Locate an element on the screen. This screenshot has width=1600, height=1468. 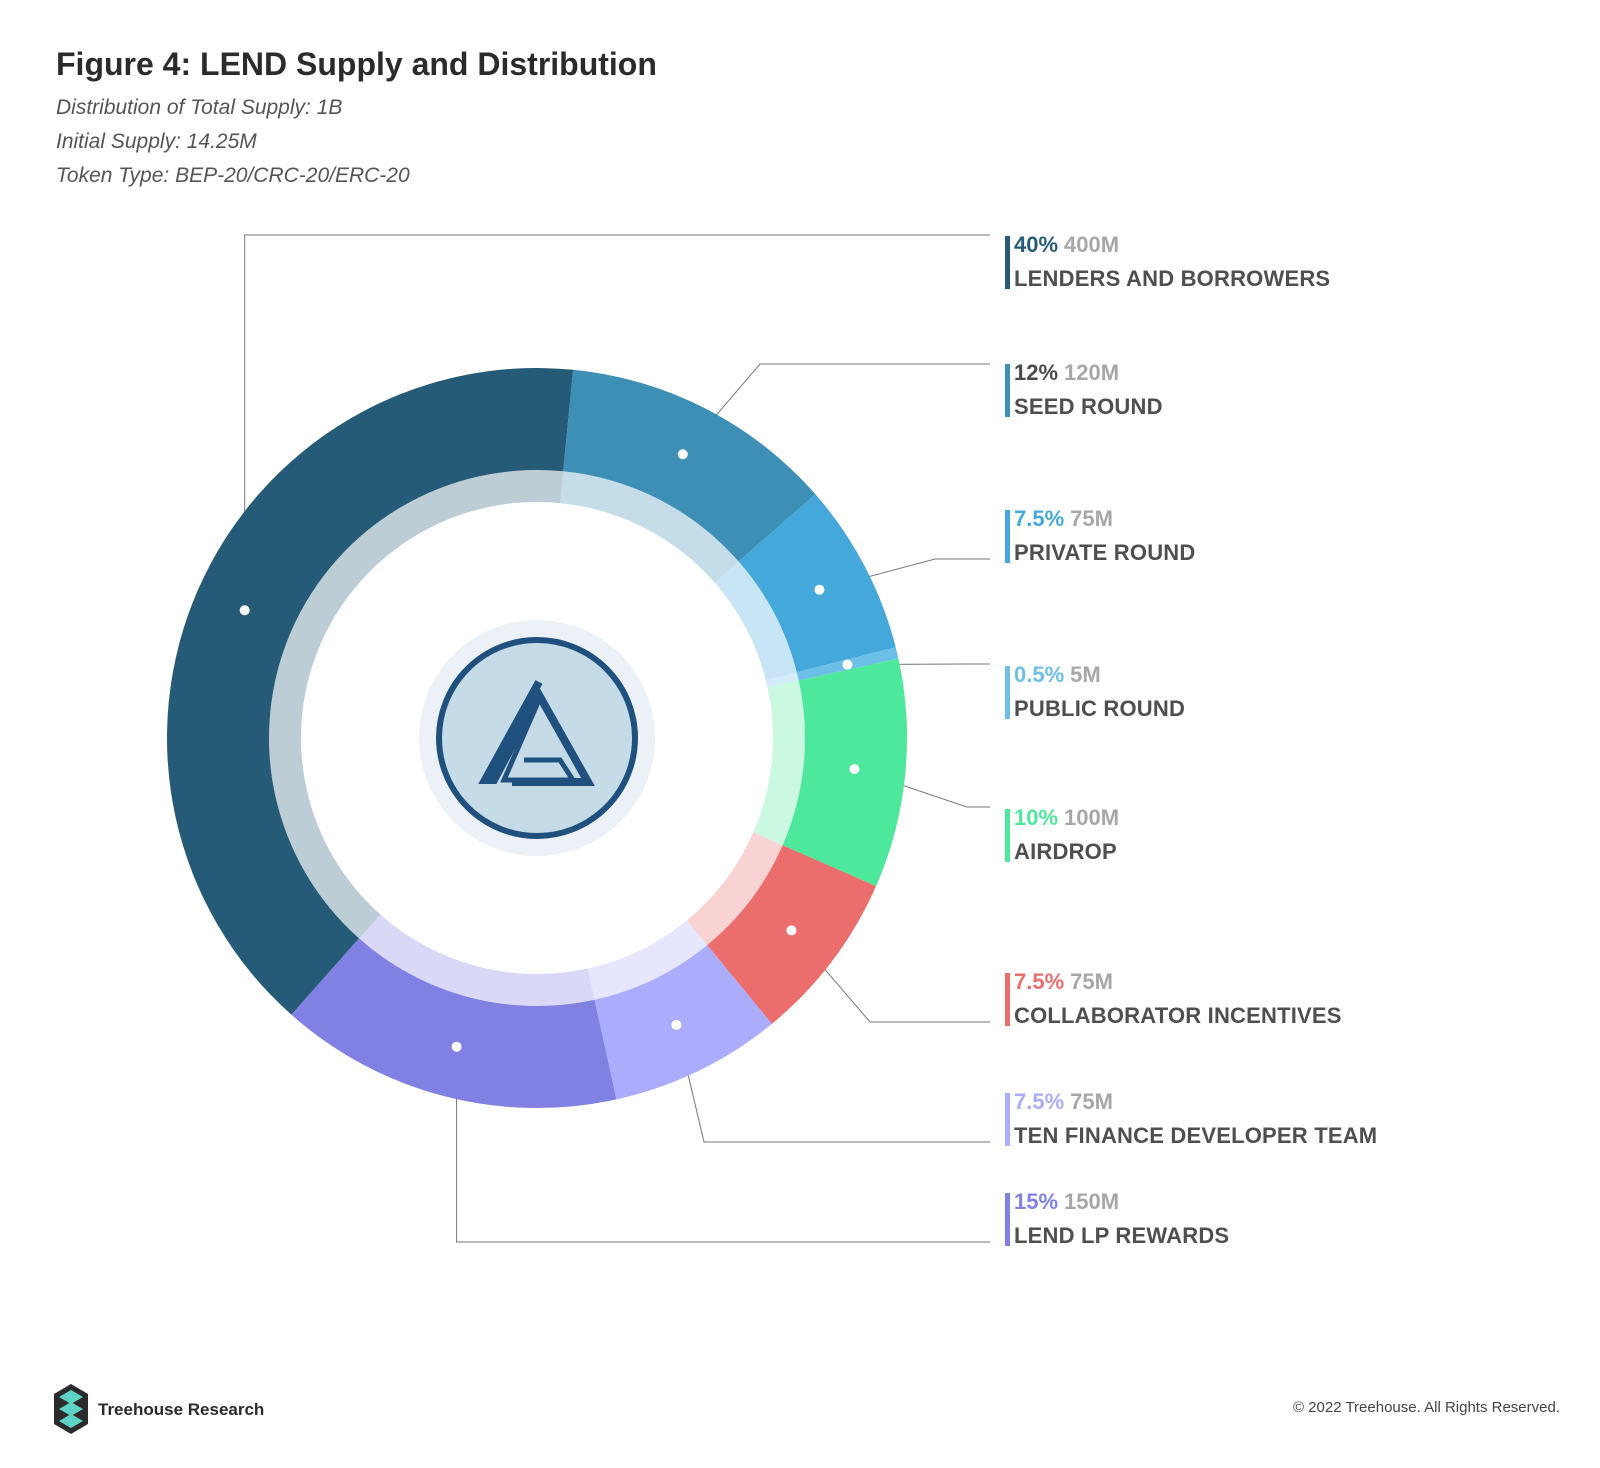
legend-item-lenders-and-borrowers: 40% 400M LENDERS AND BORROWERS is located at coordinates (1168, 262).